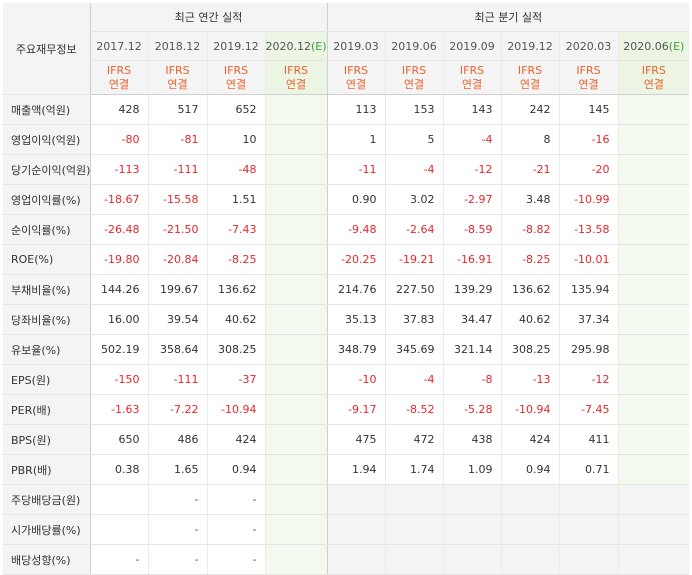 The image size is (692, 575). Describe the element at coordinates (177, 379) in the screenshot. I see `value-cell: -111` at that location.